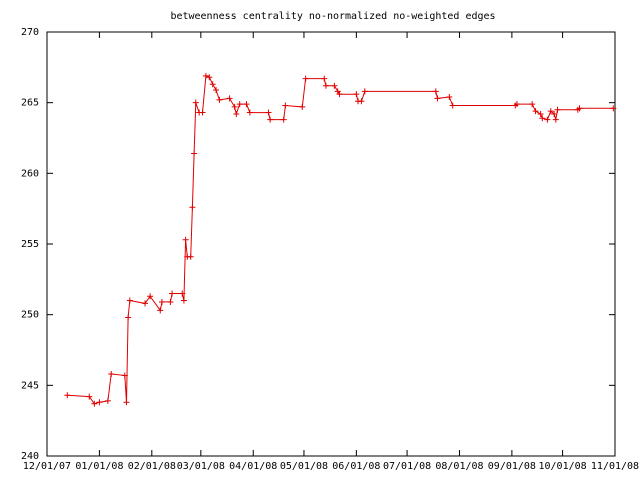 The height and width of the screenshot is (480, 640). What do you see at coordinates (563, 466) in the screenshot?
I see `x-tick-label: 10/01/08` at bounding box center [563, 466].